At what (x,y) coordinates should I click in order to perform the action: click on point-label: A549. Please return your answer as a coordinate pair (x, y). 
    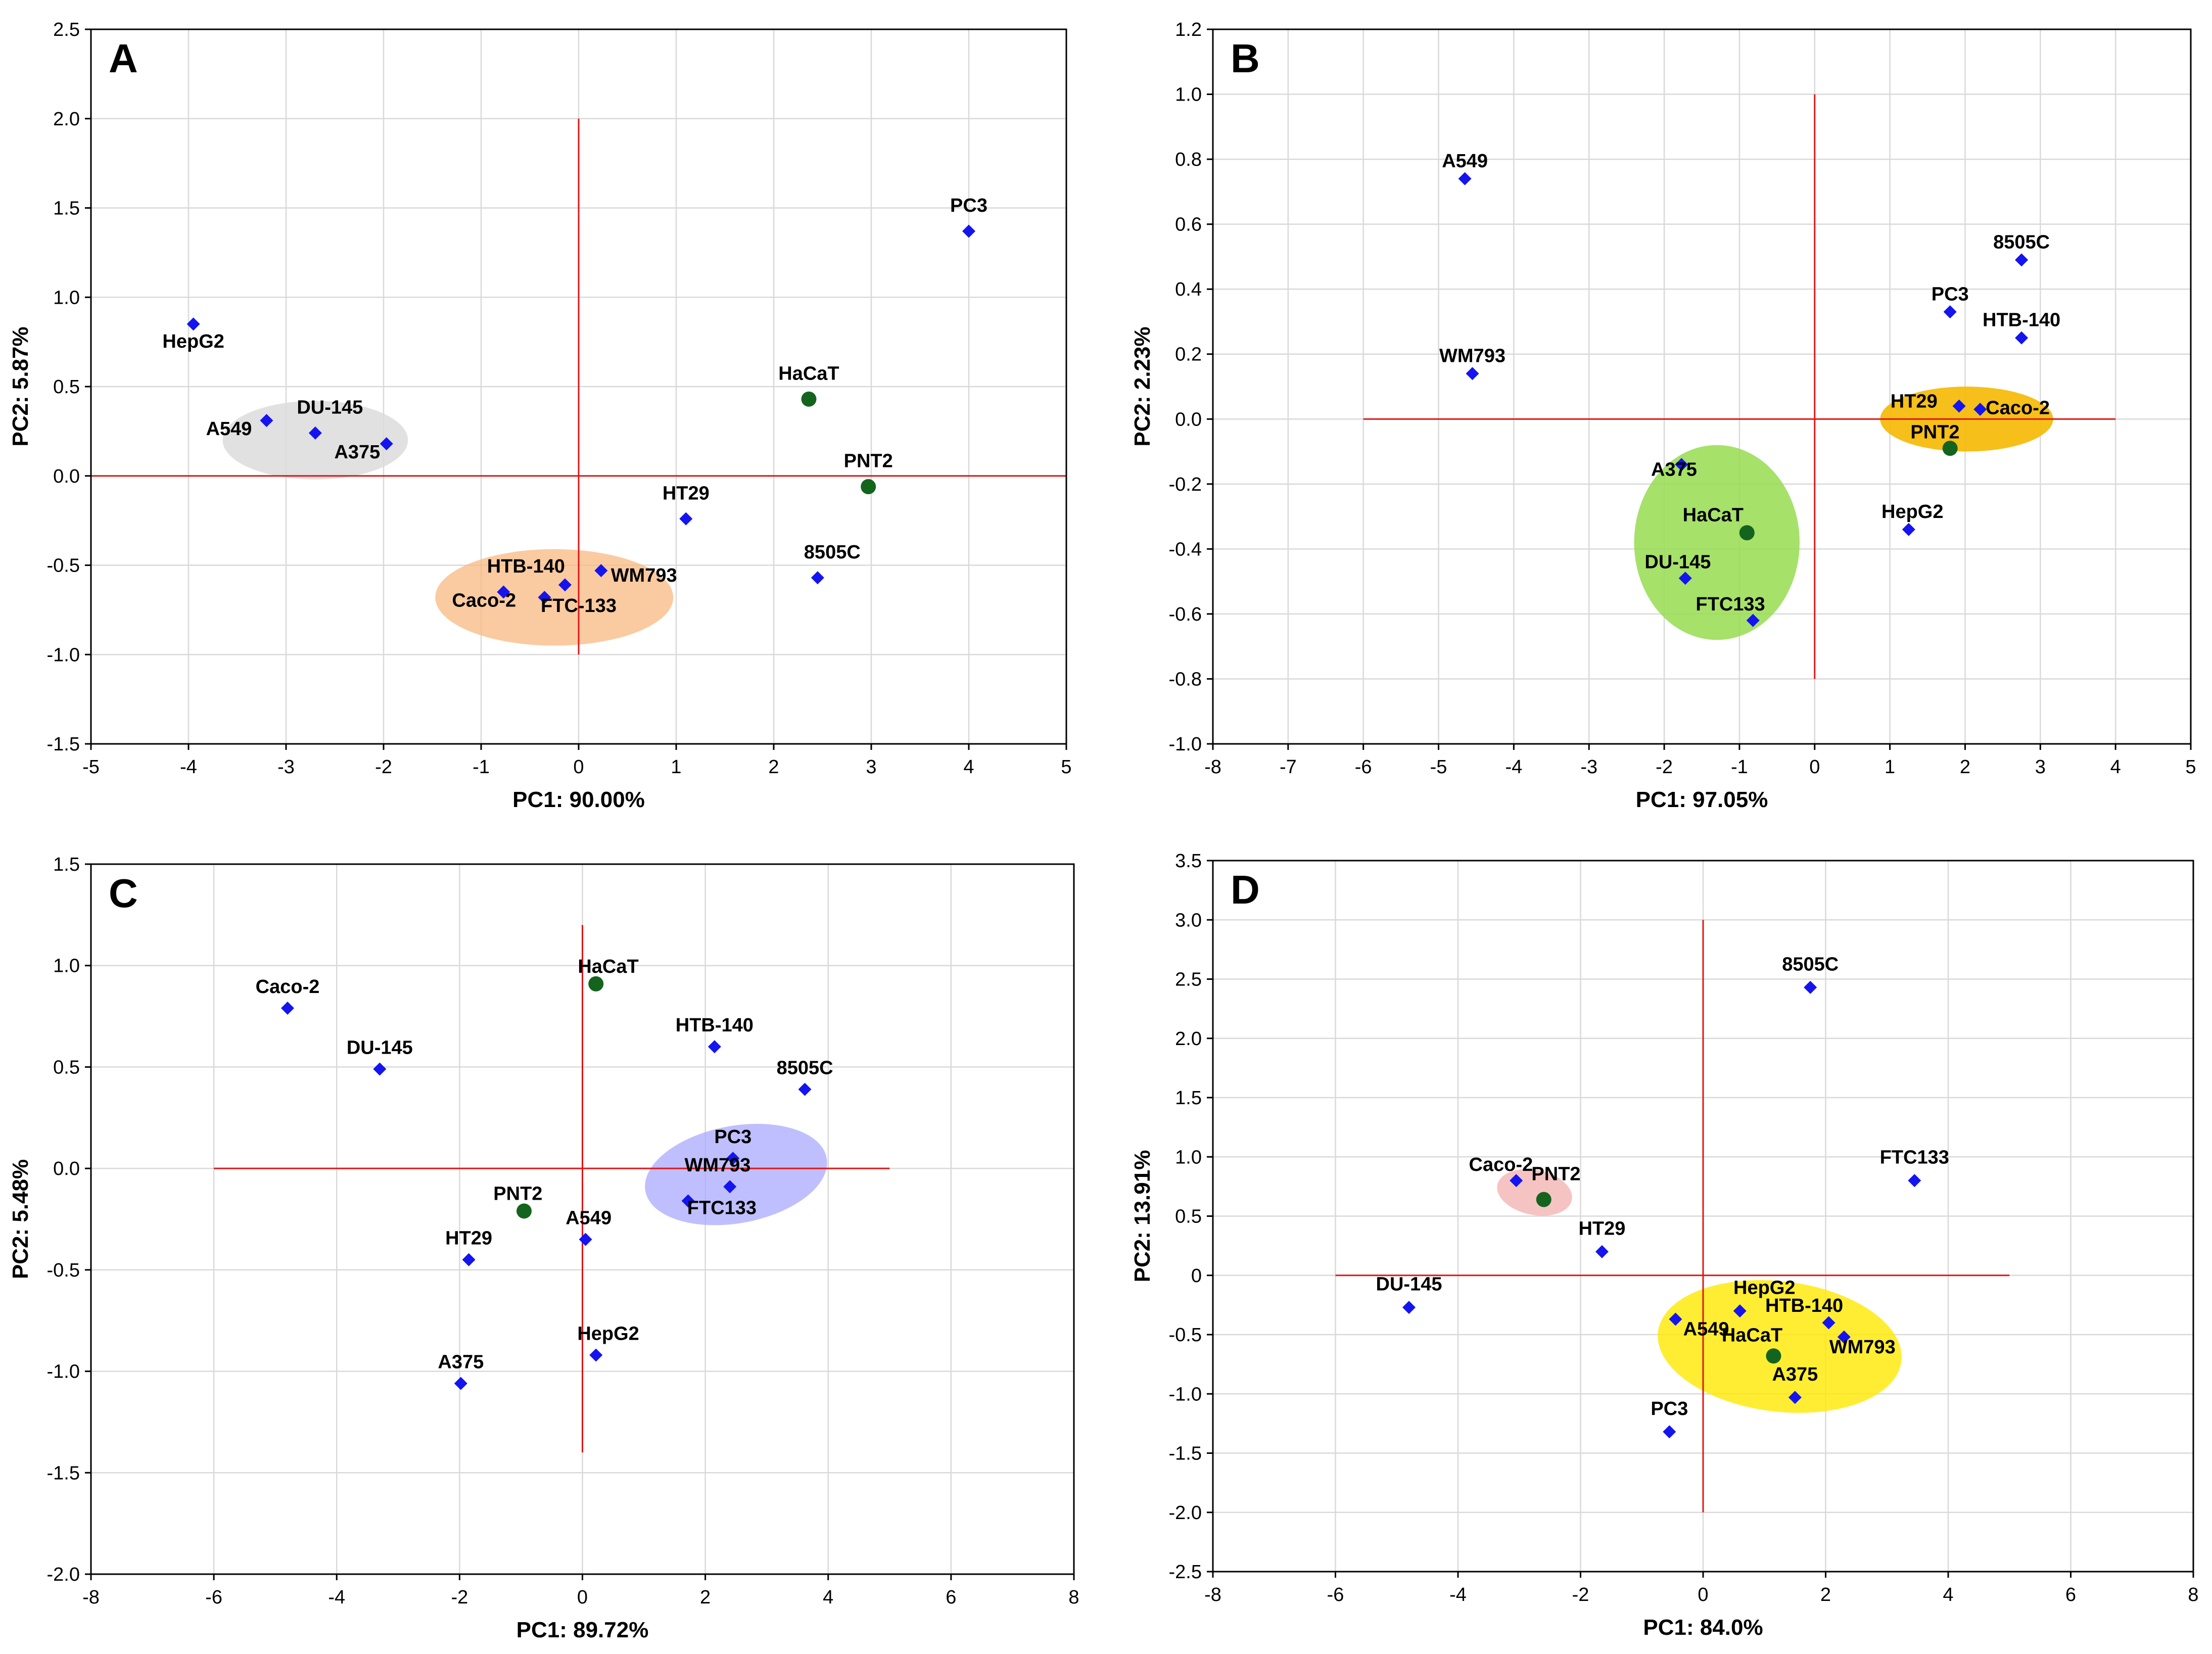
    Looking at the image, I should click on (1706, 1329).